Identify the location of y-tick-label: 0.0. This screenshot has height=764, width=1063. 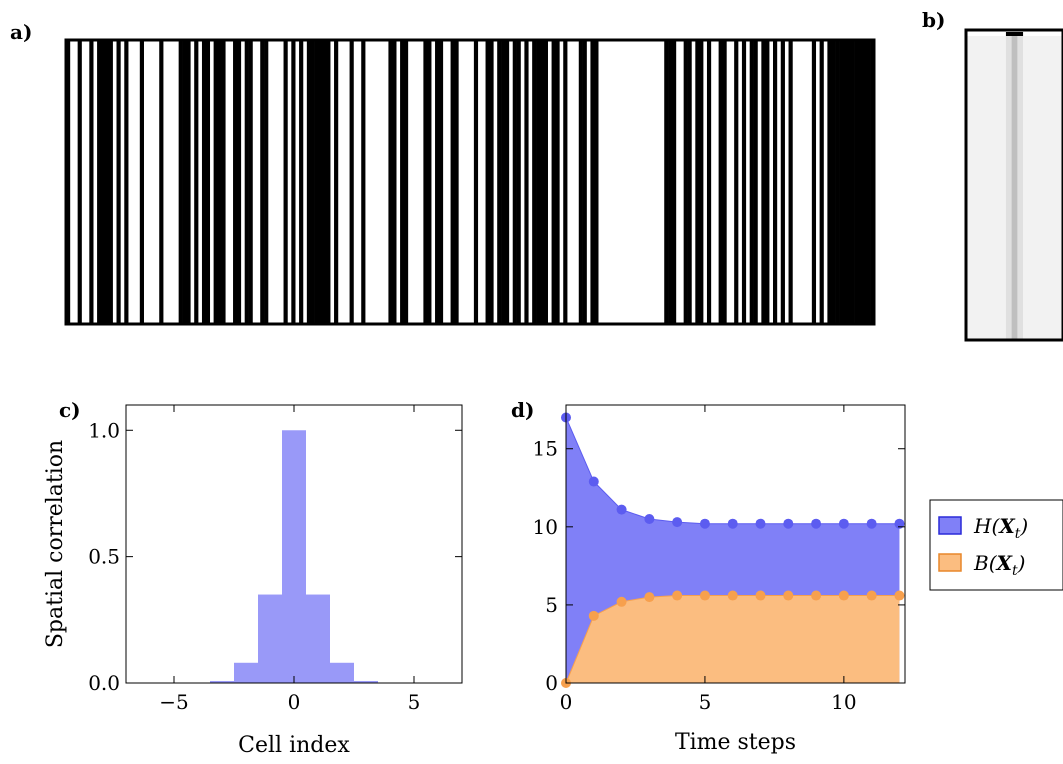
(104, 683).